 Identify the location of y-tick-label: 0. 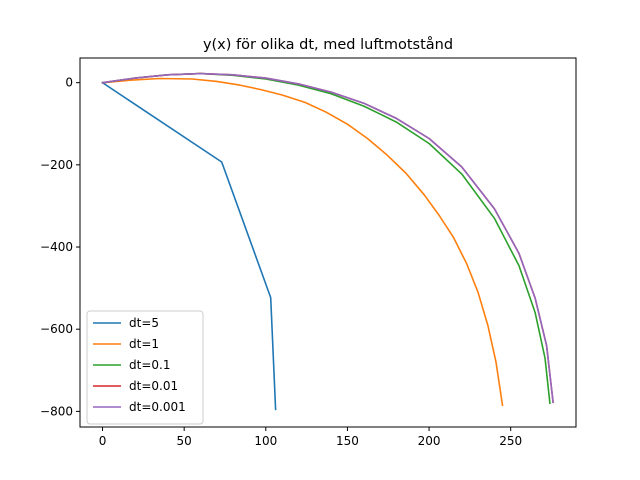
(69, 83).